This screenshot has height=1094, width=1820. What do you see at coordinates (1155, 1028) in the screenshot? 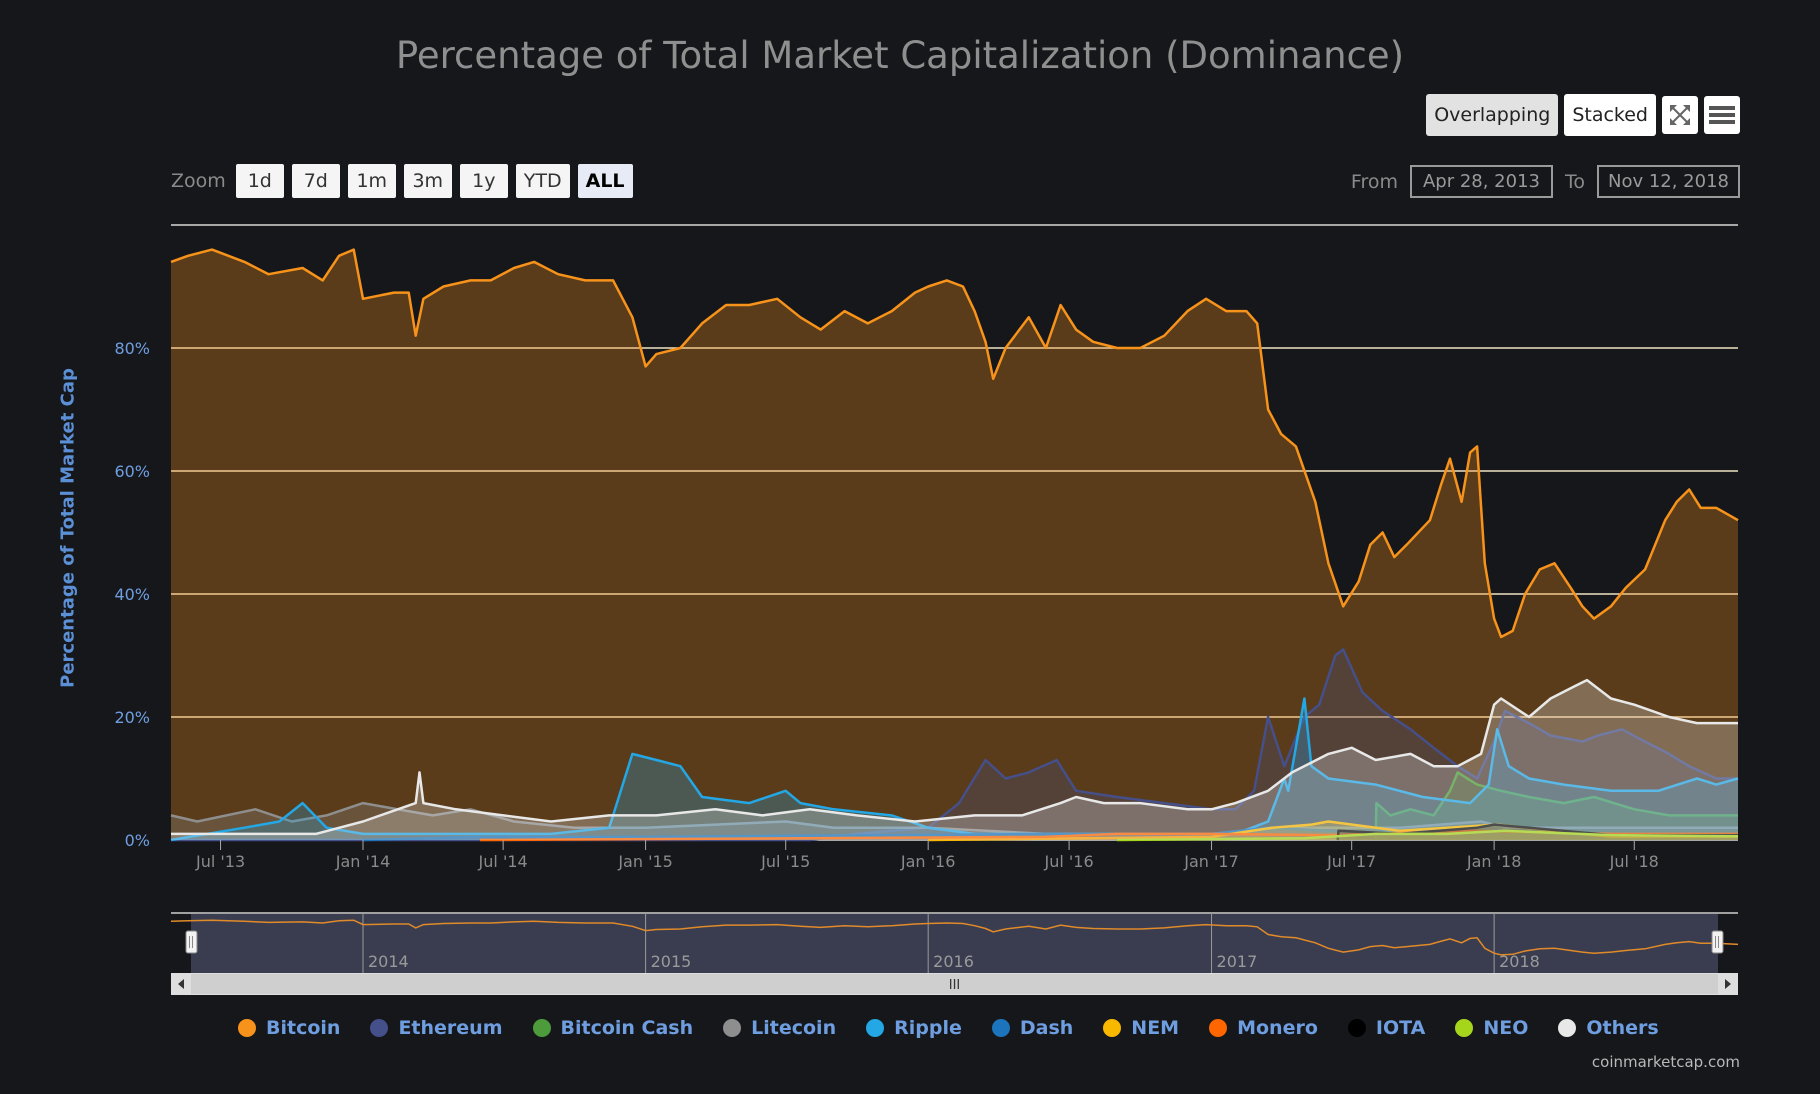
I see `legend-label: NEM` at bounding box center [1155, 1028].